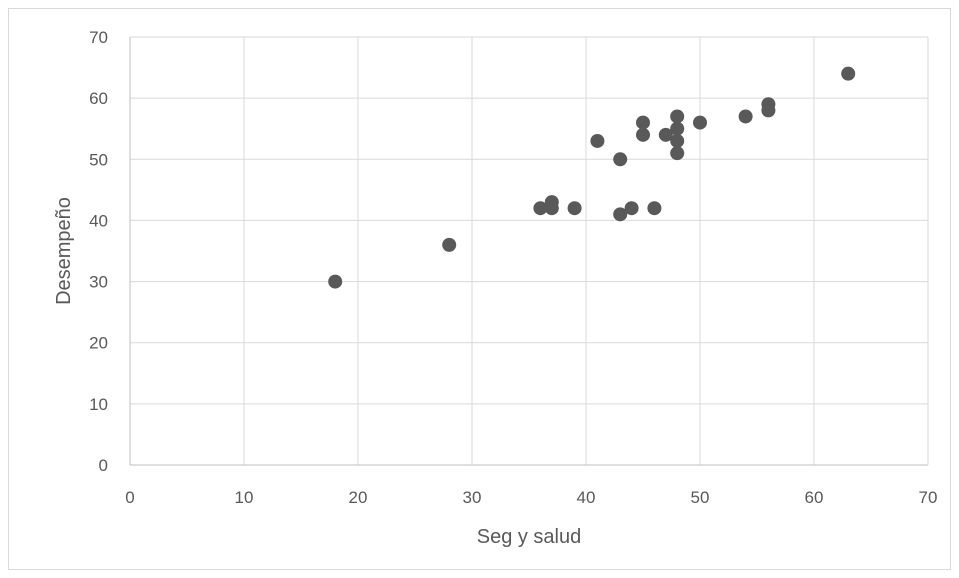 Image resolution: width=959 pixels, height=578 pixels. I want to click on y-tick-label: 40, so click(98, 220).